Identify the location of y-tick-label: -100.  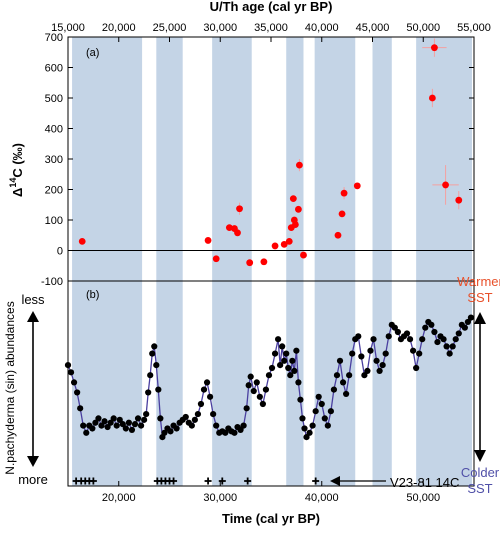
(52, 282).